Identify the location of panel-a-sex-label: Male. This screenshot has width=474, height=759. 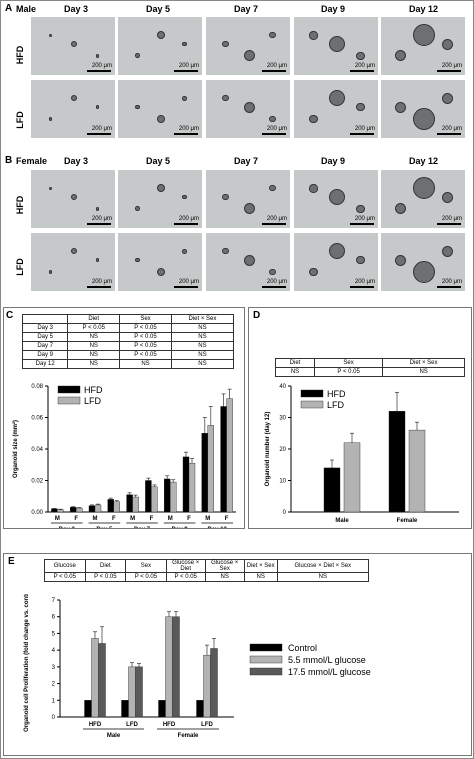
(26, 9).